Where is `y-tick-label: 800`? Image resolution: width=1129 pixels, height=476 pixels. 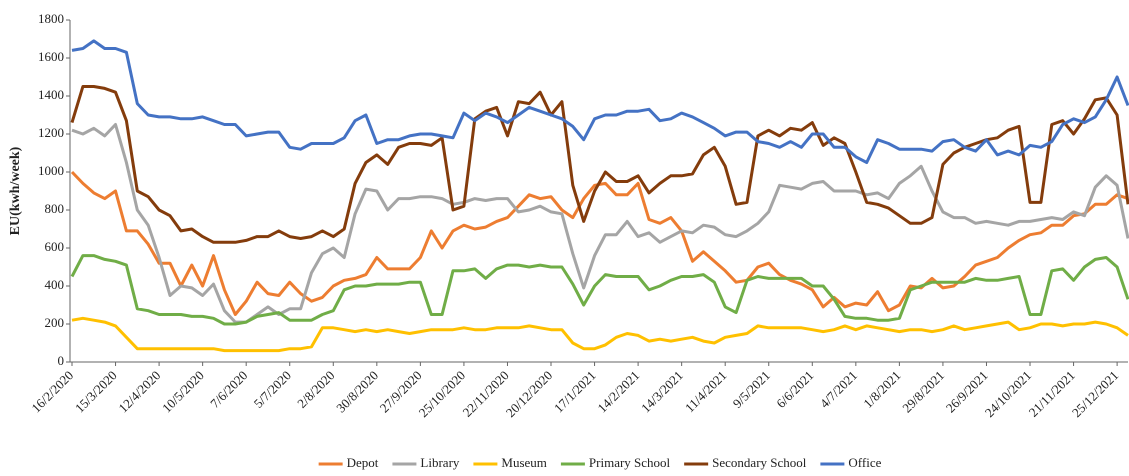 y-tick-label: 800 is located at coordinates (55, 208).